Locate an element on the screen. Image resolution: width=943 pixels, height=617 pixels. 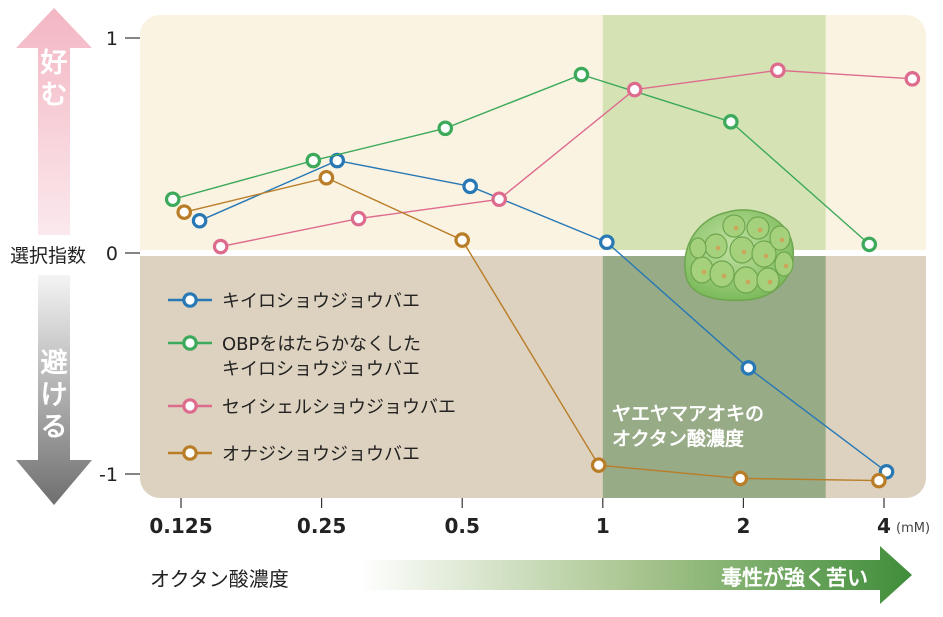
x-axis-label: オクタン酸濃度 is located at coordinates (219, 579).